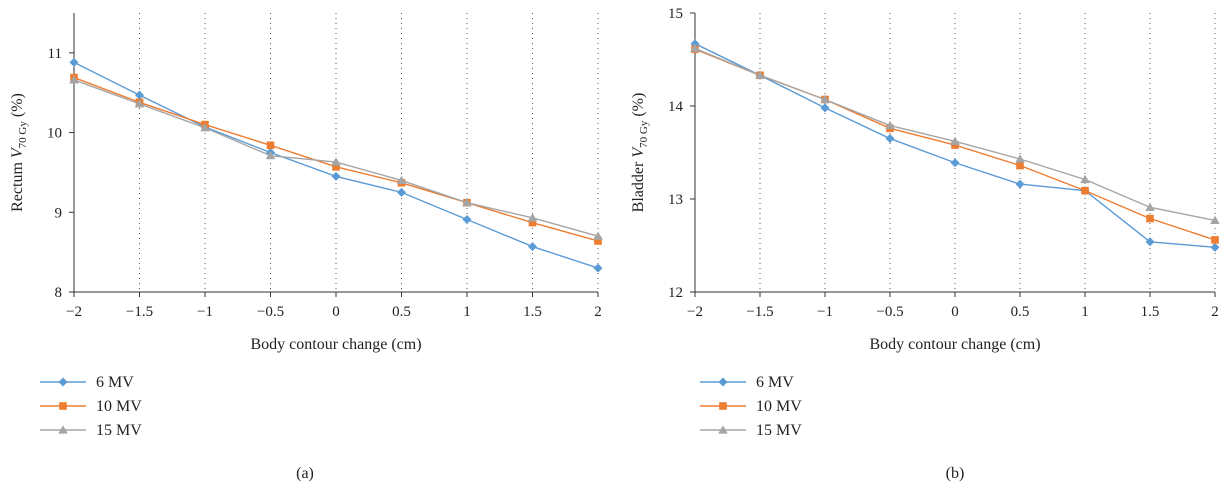  Describe the element at coordinates (17, 185) in the screenshot. I see `chart-a-y-axis-label-prefix: Rectum` at that location.